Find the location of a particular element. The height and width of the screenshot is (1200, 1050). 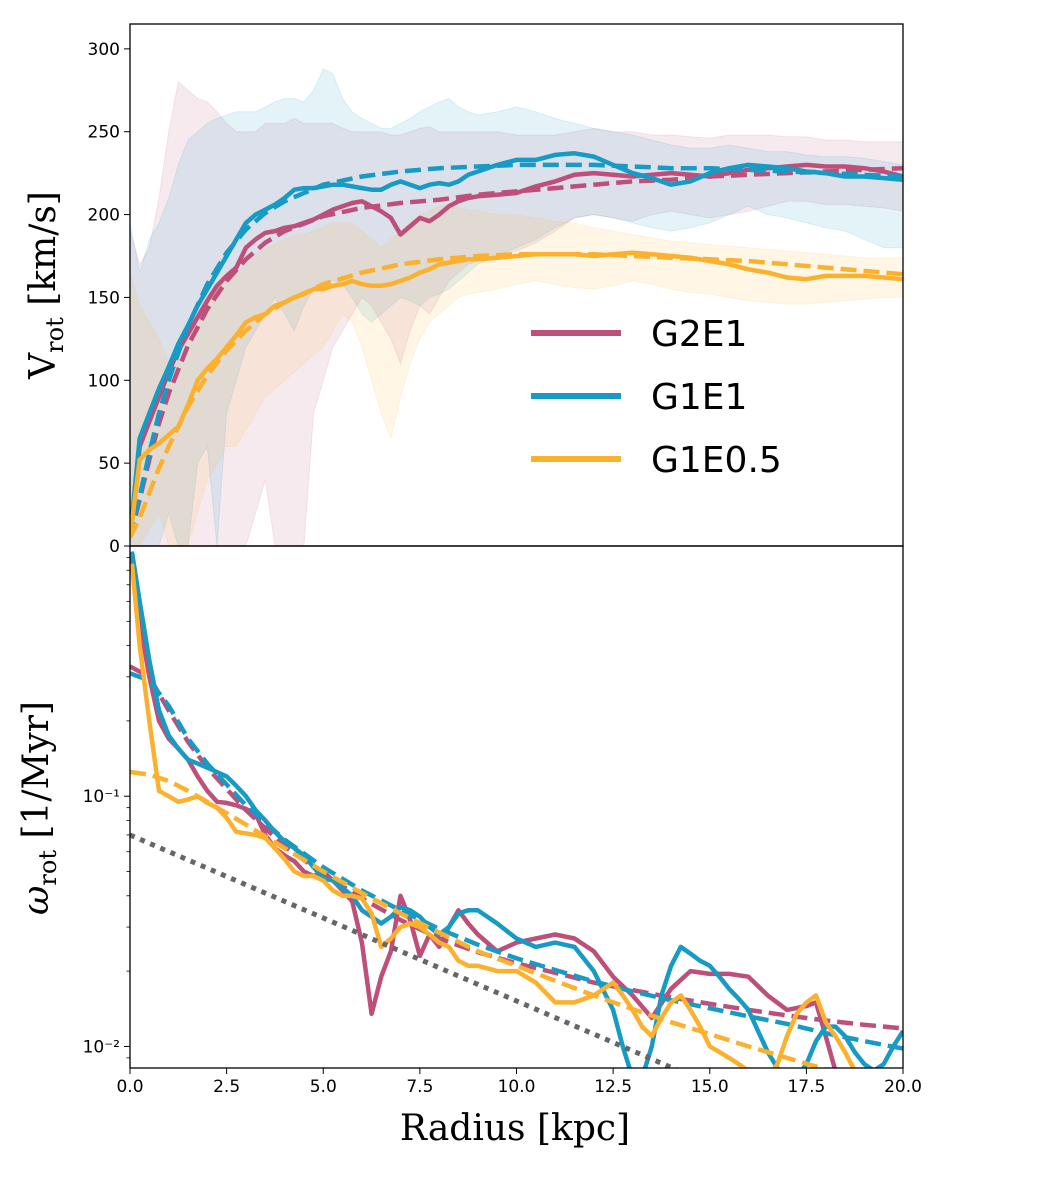

x-axis-label: Radius [kpc] is located at coordinates (515, 1128).